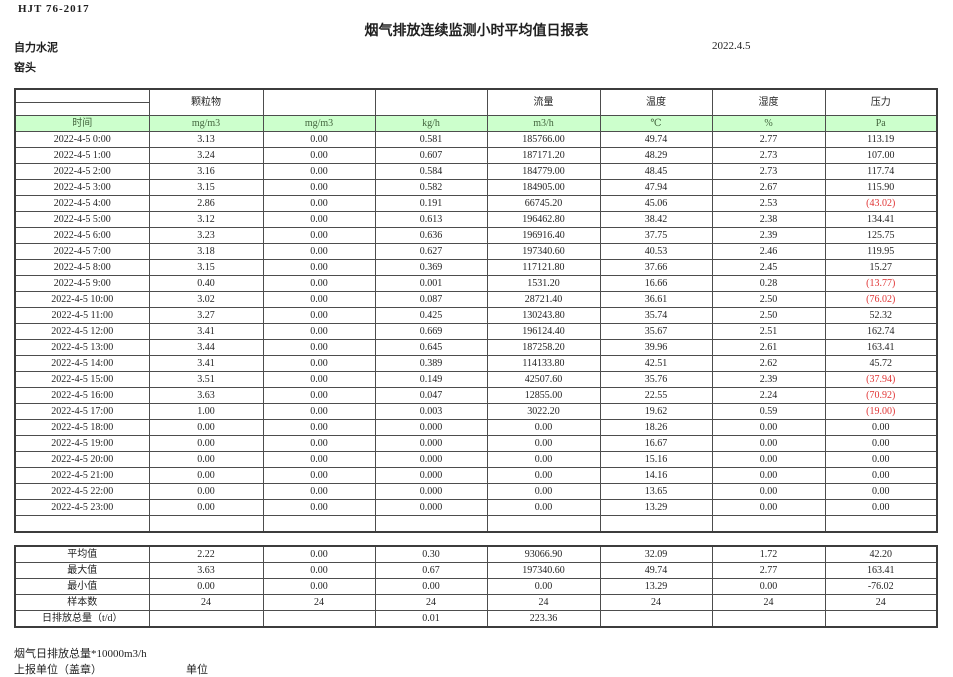 This screenshot has width=953, height=677. What do you see at coordinates (431, 155) in the screenshot?
I see `value-cell: 0.607` at bounding box center [431, 155].